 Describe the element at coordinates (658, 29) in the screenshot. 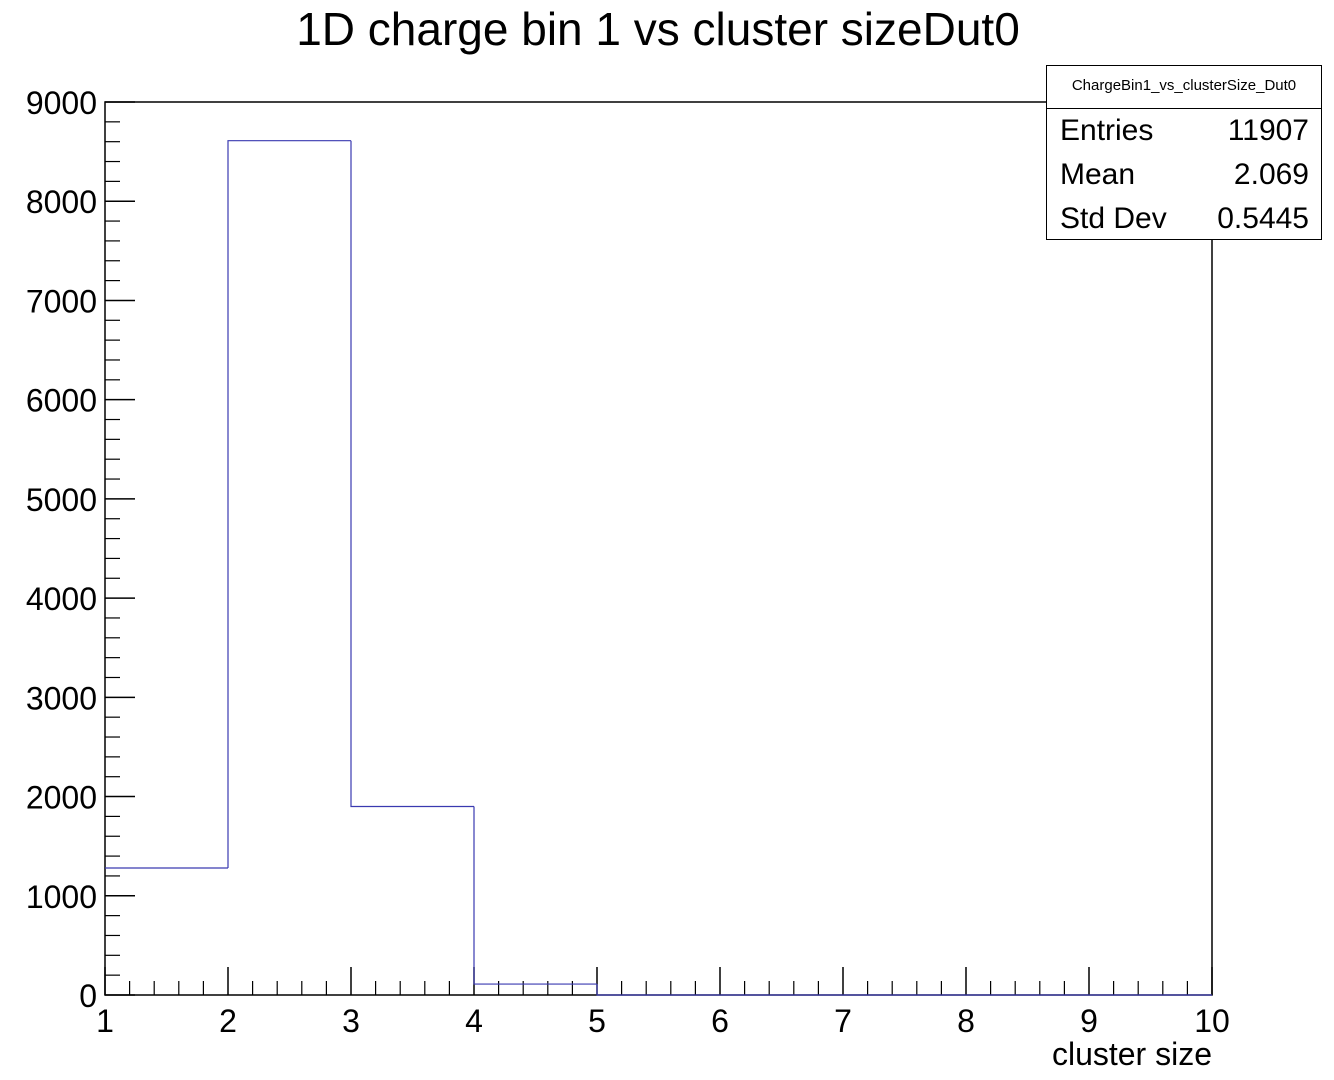

I see `chart-title: 1D charge bin 1 vs cluster sizeDut0` at that location.